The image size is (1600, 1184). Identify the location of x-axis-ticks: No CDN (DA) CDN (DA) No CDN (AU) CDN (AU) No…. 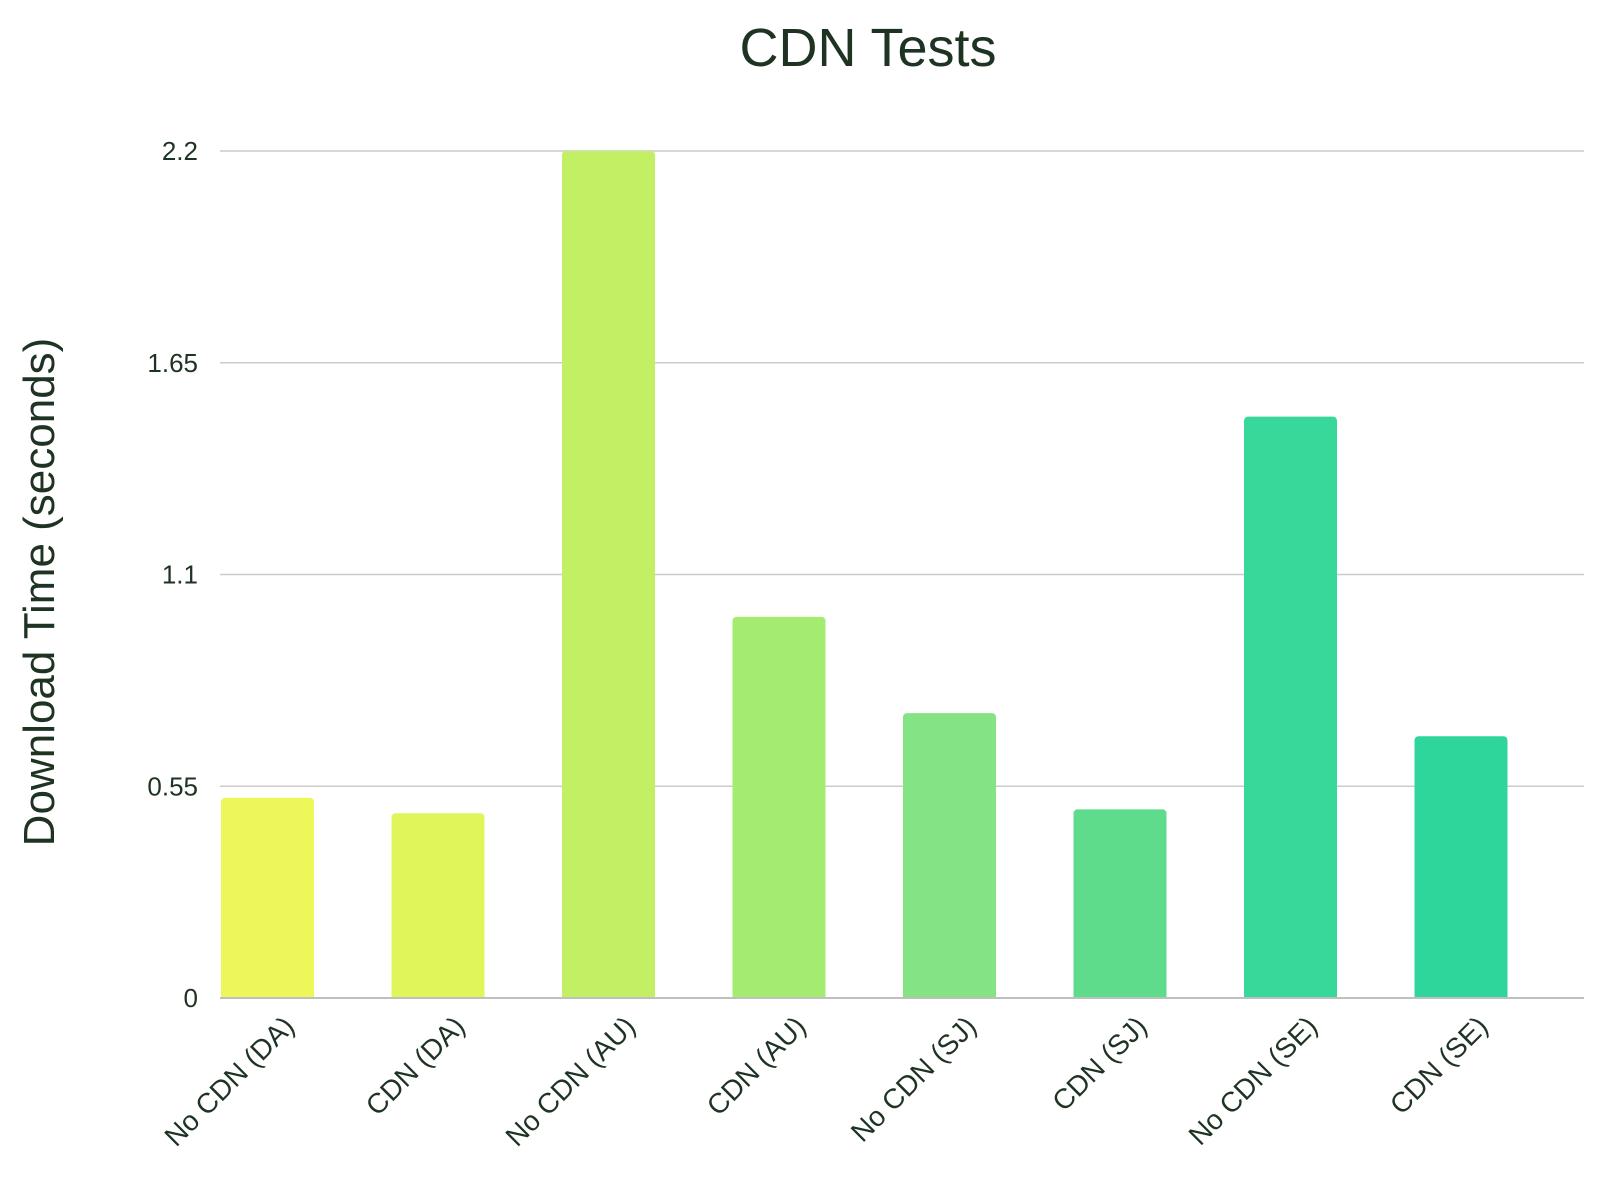
(825, 1081).